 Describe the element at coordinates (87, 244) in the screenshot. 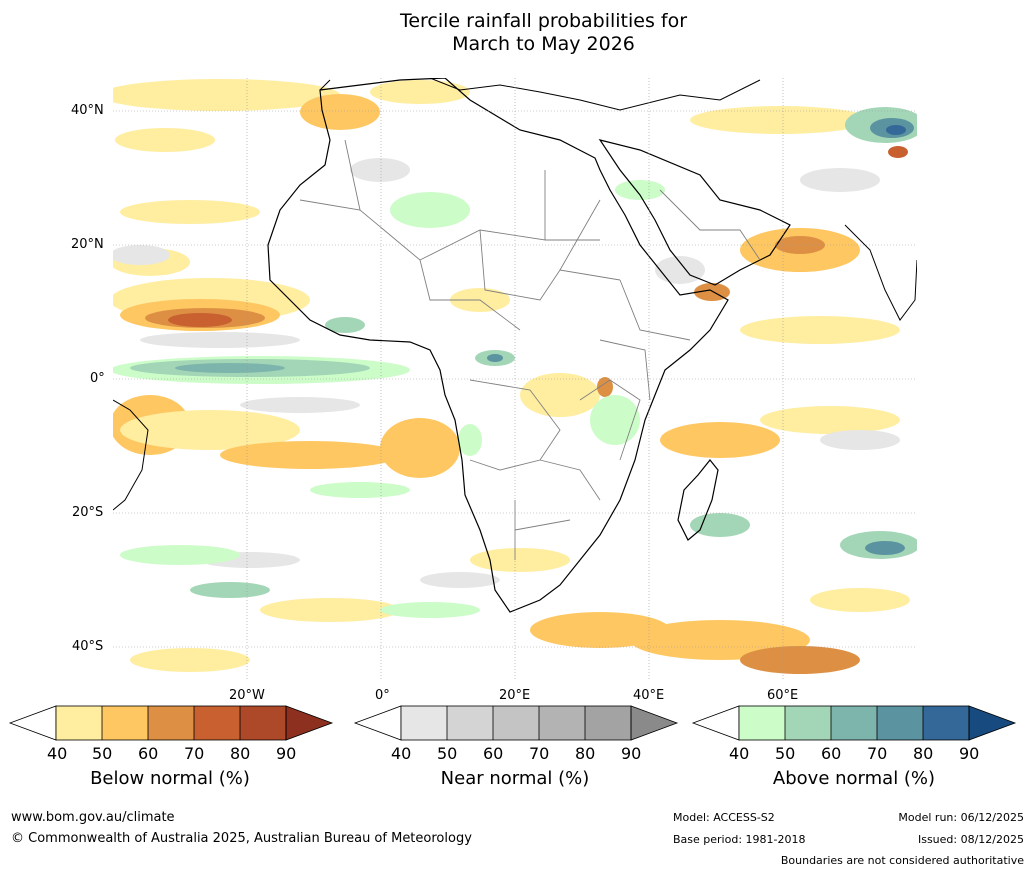

I see `lat-label-20n: 20°N` at that location.